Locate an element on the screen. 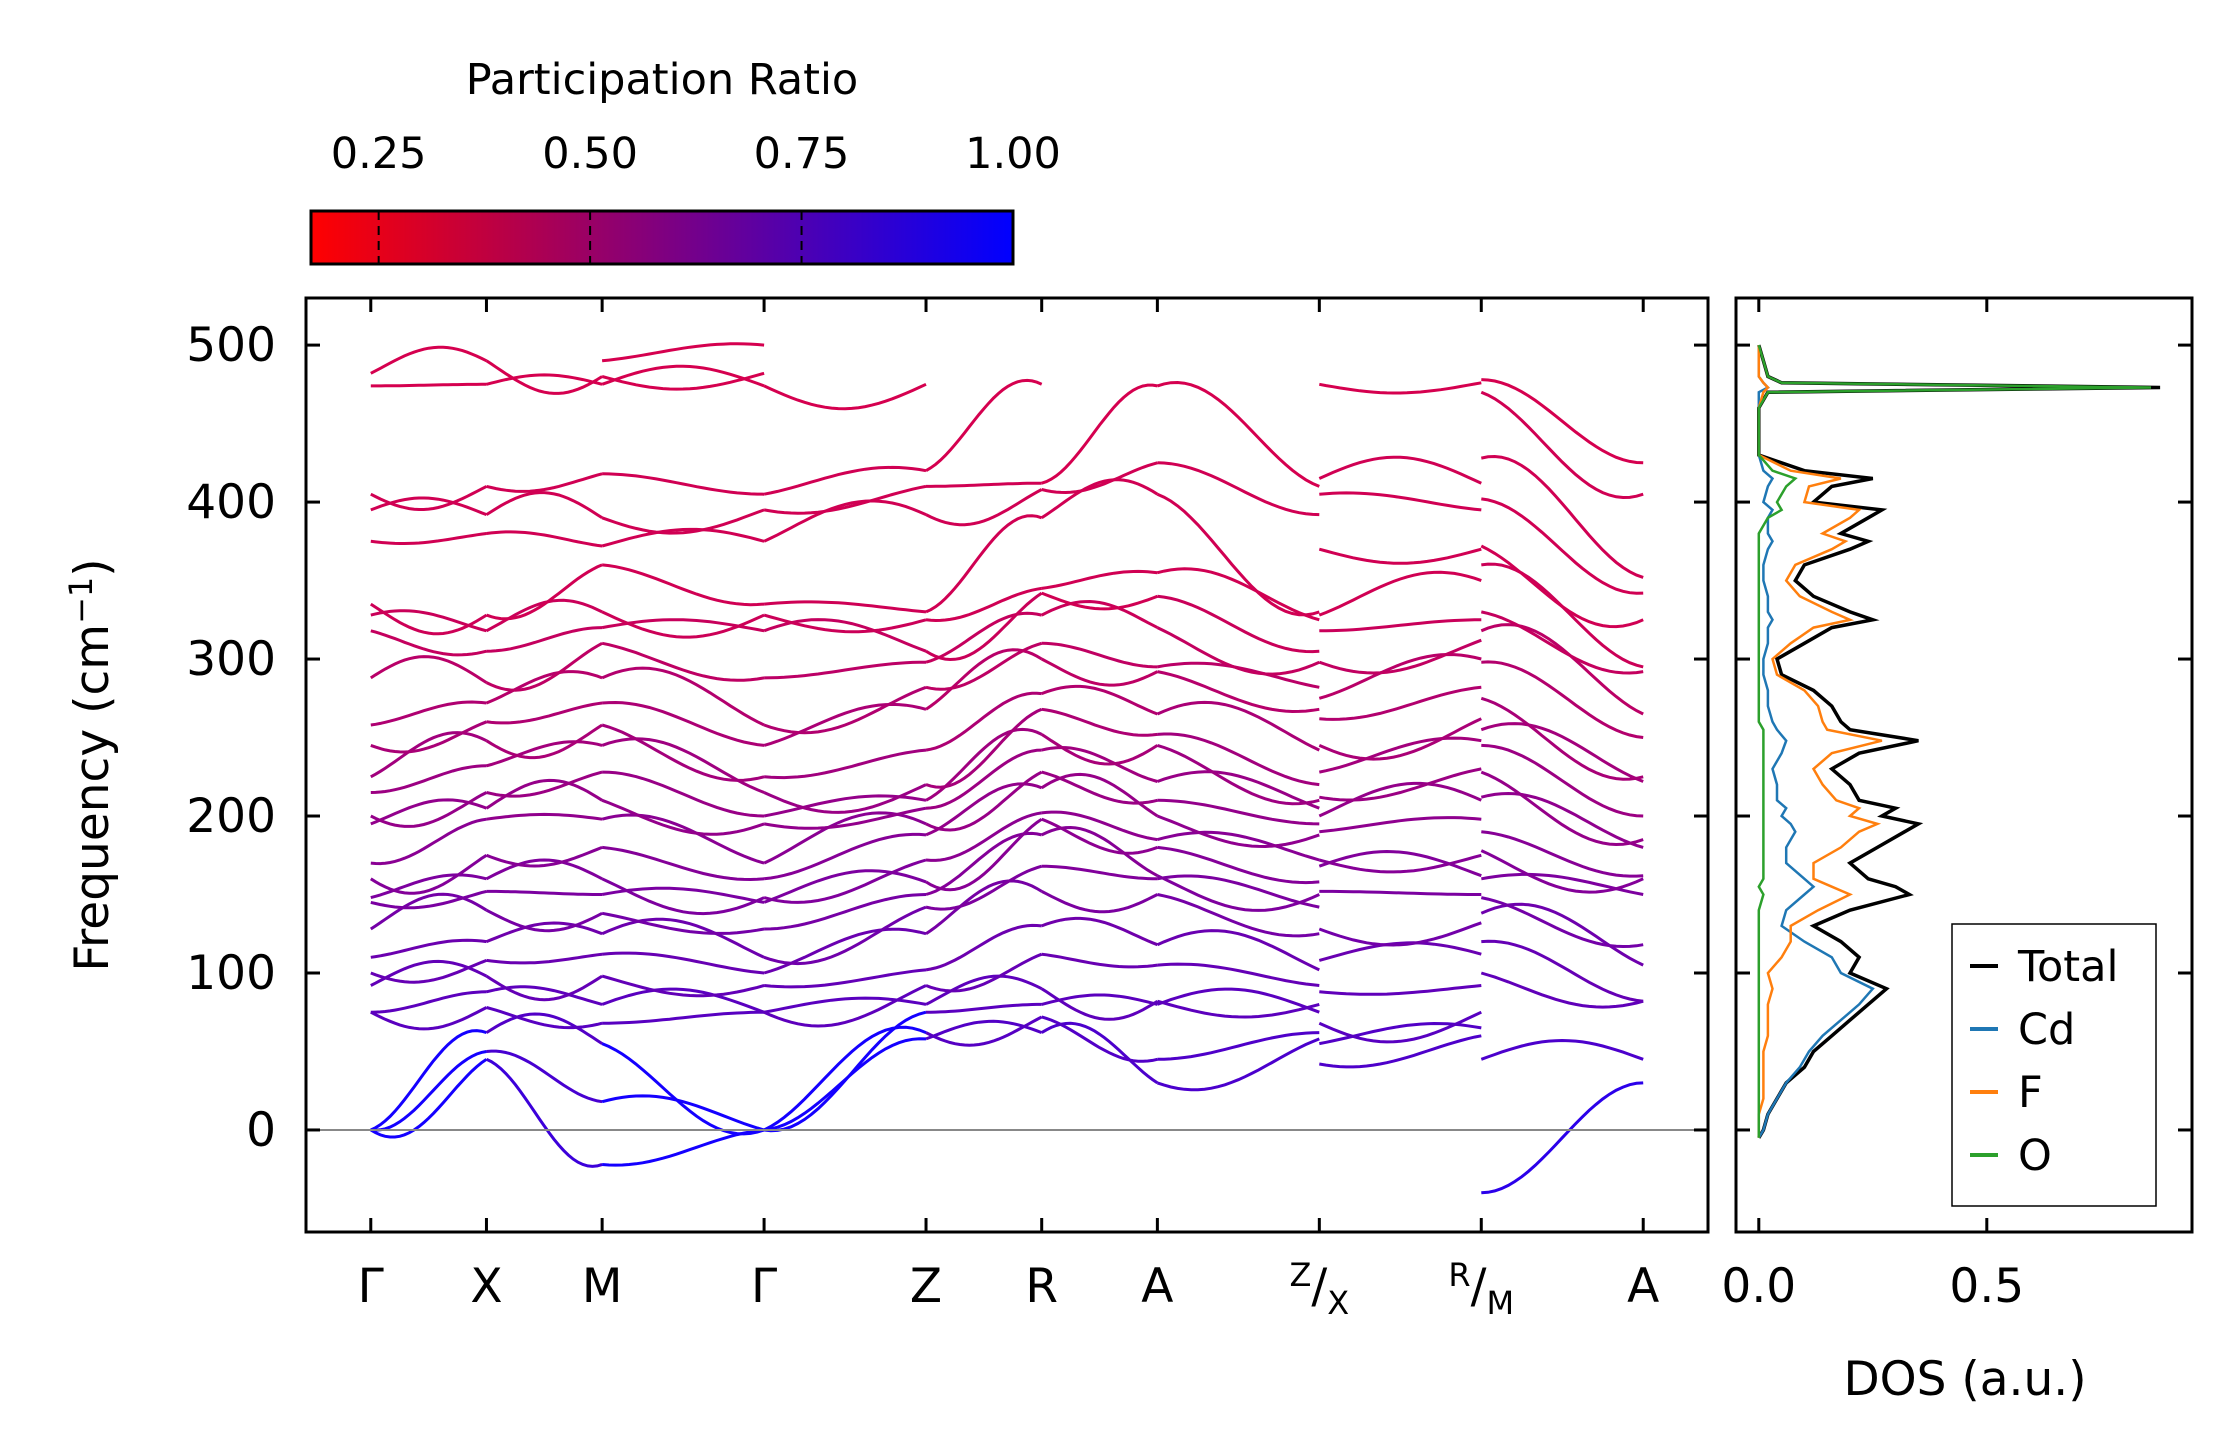 The height and width of the screenshot is (1455, 2222). legend-label: Total is located at coordinates (2067, 967).